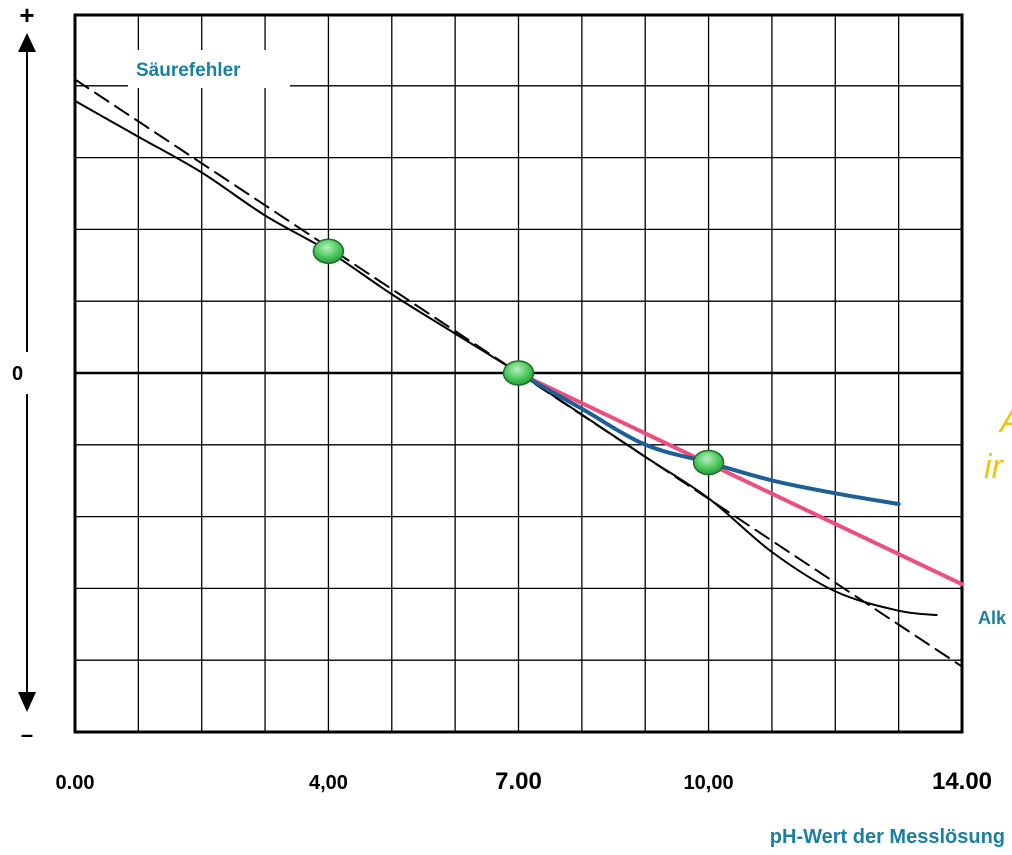 The image size is (1012, 855). Describe the element at coordinates (27, 42) in the screenshot. I see `y-axis-arrow-up-icon` at that location.